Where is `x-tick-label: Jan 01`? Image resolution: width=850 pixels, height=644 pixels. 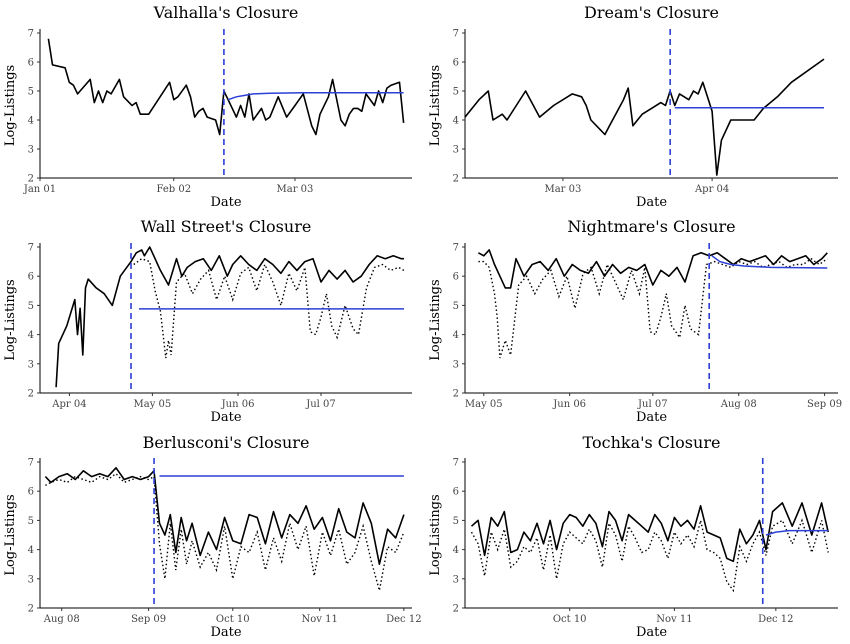 x-tick-label: Jan 01 is located at coordinates (39, 189).